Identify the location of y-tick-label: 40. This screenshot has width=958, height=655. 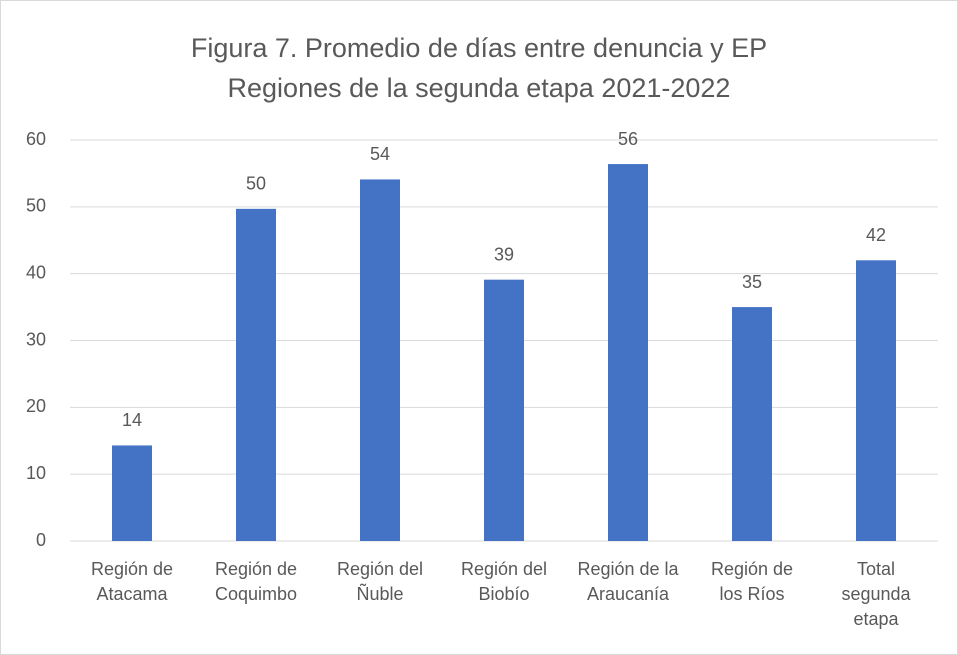
(36, 272).